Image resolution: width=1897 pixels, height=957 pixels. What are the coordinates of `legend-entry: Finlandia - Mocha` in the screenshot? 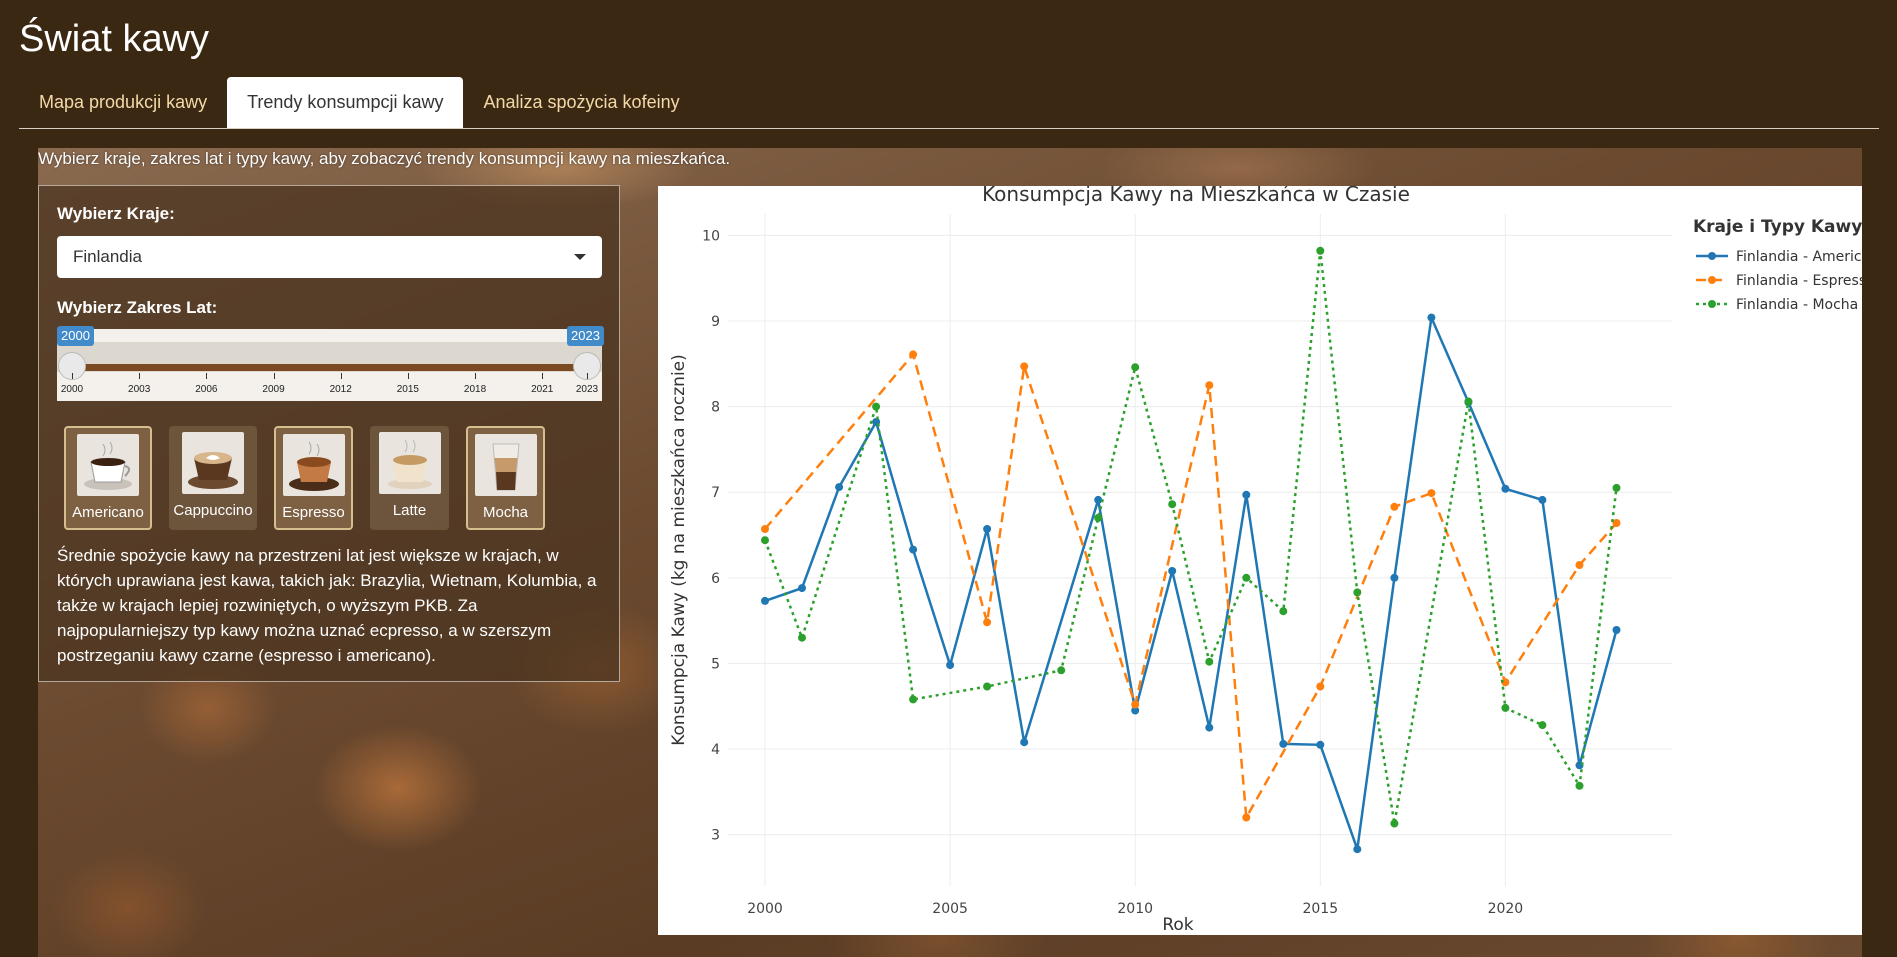 It's located at (1797, 305).